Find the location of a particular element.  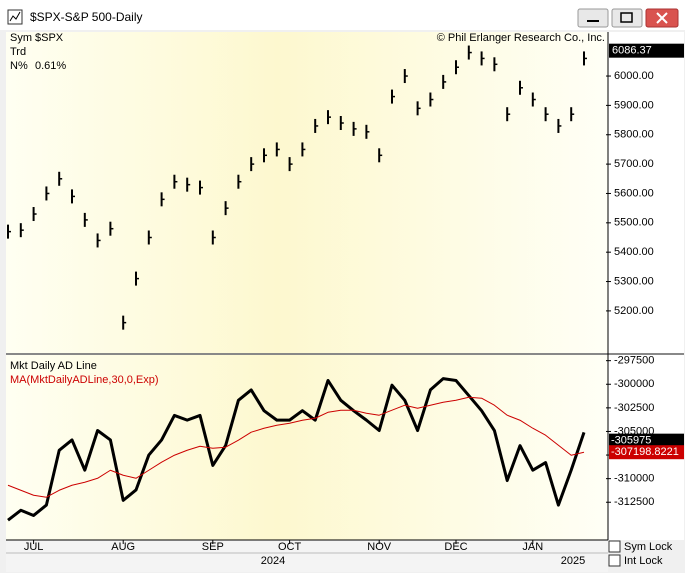

x-tick-label: JAN is located at coordinates (532, 547).